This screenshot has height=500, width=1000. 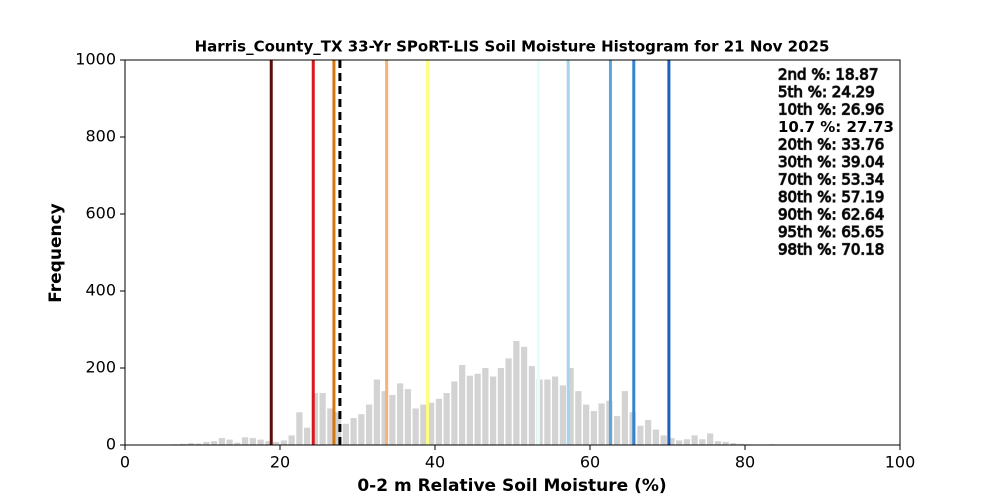 What do you see at coordinates (435, 462) in the screenshot?
I see `x-tick-label: 40` at bounding box center [435, 462].